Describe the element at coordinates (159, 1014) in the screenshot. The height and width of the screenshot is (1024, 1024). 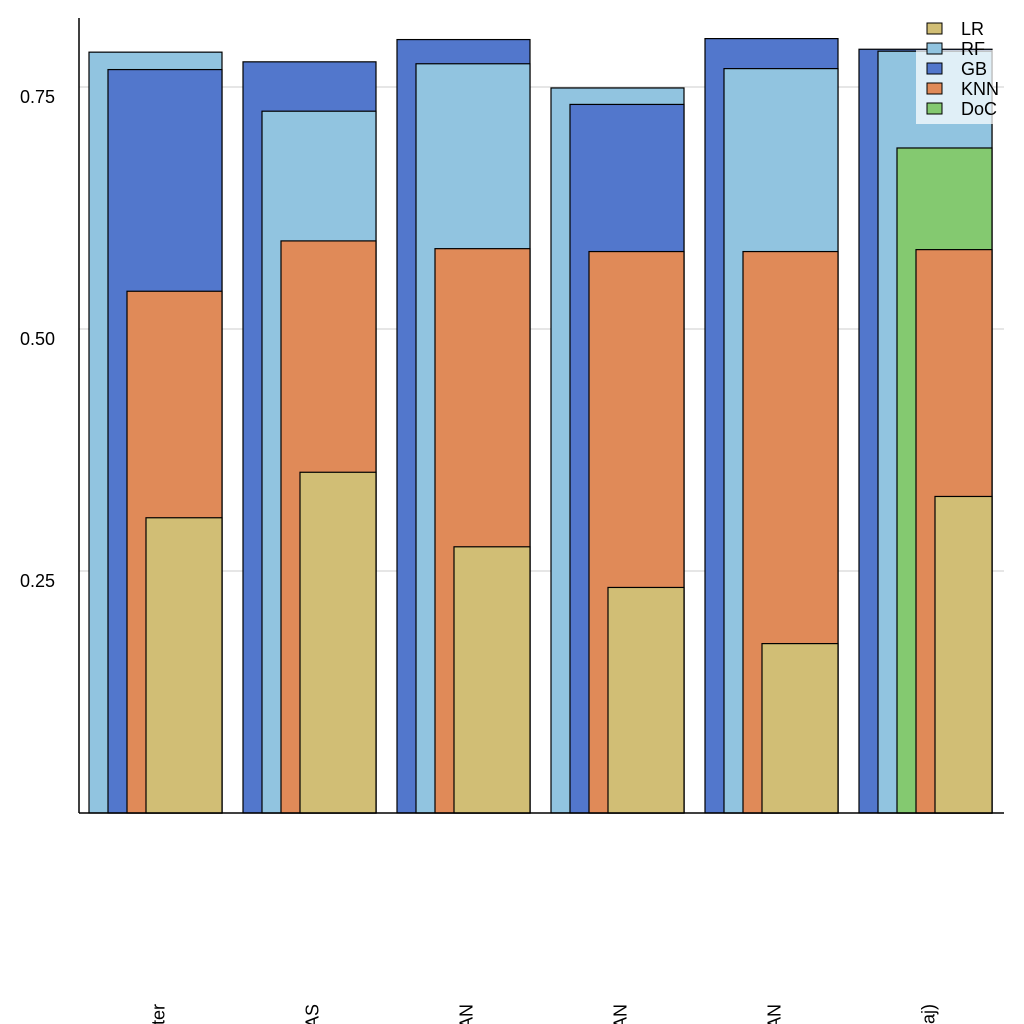
I see `x-tick-label: Repeater` at that location.